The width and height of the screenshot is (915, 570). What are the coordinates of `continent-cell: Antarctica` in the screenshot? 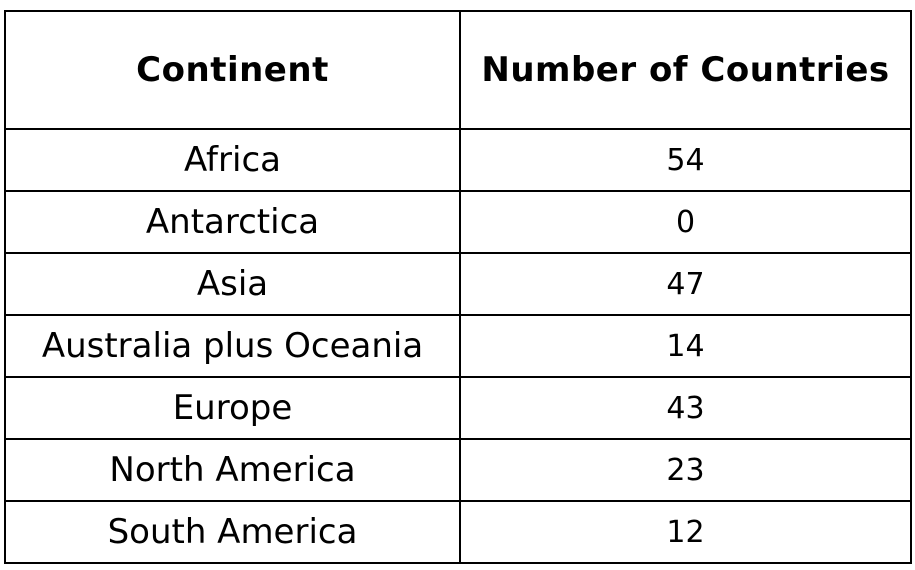 It's located at (232, 222).